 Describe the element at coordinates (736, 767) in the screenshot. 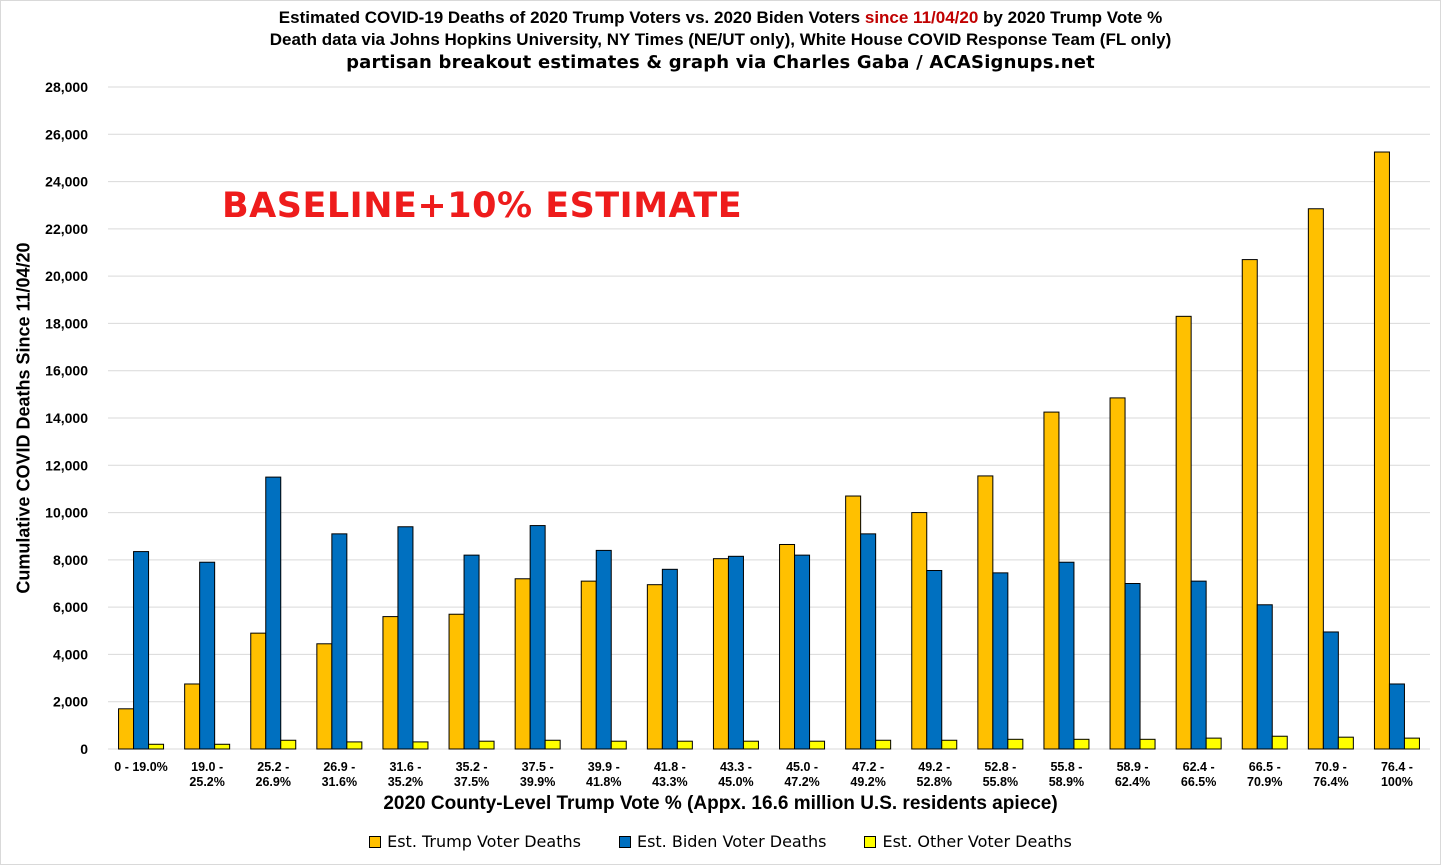

I see `x-tick-label: 43.3 -` at that location.